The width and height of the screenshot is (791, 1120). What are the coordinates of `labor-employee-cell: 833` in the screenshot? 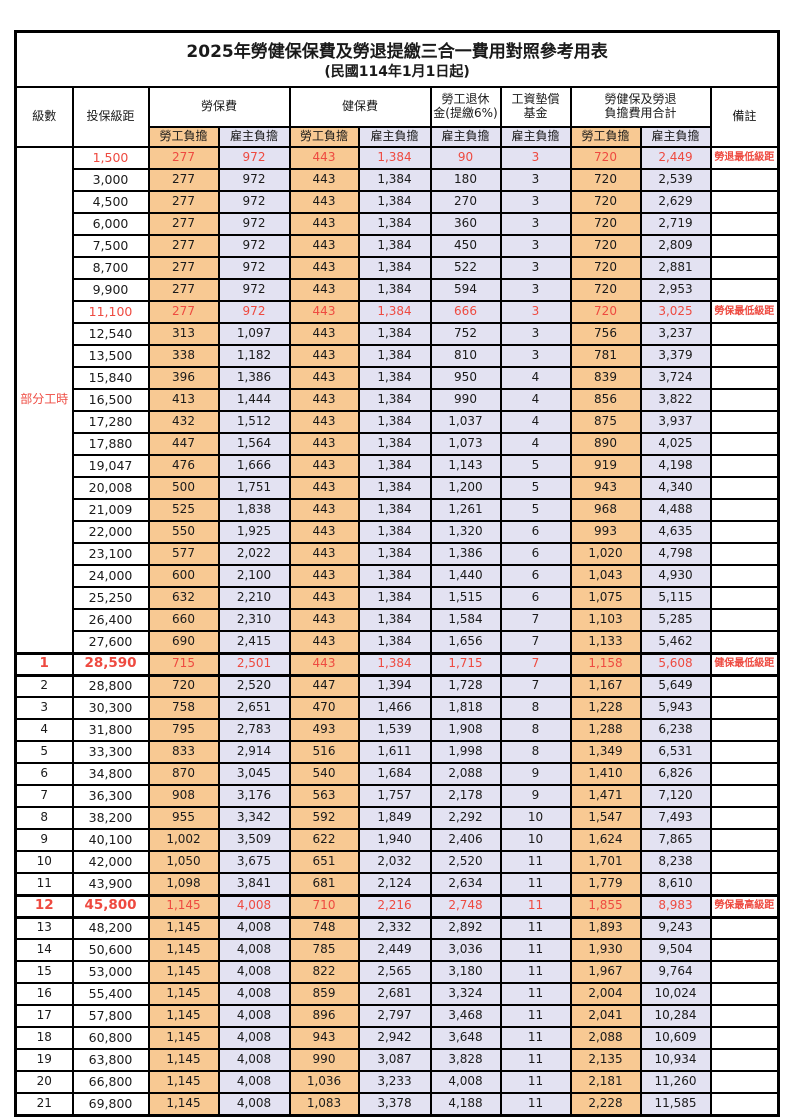 It's located at (183, 752).